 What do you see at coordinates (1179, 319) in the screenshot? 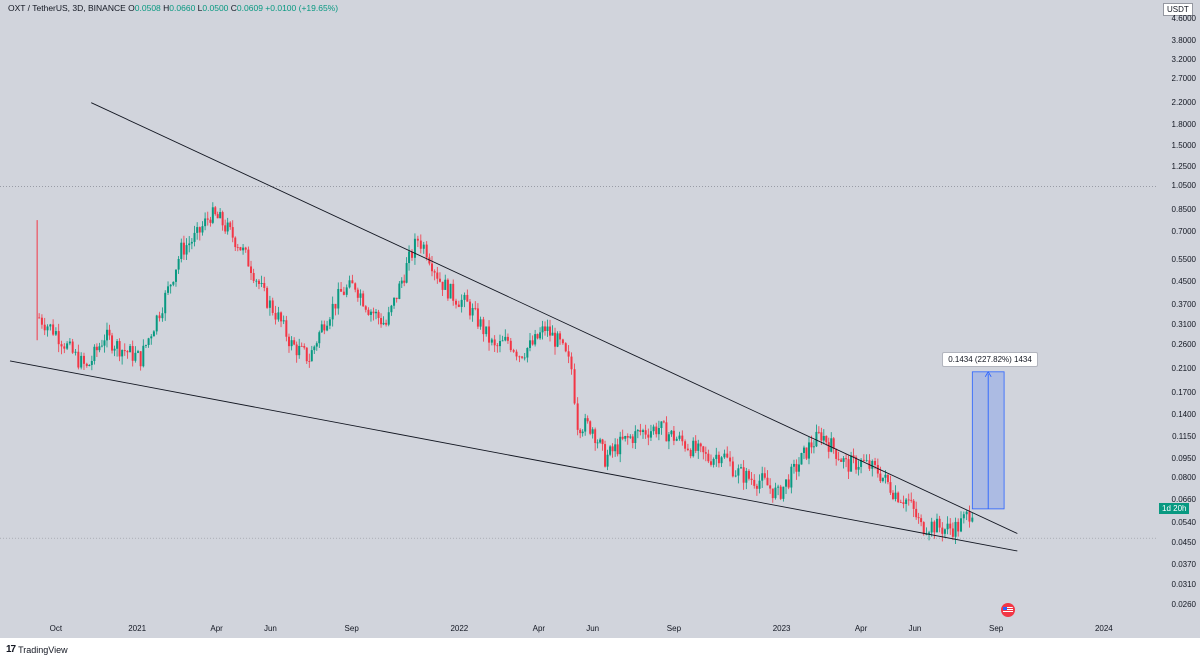
I see `price-axis` at bounding box center [1179, 319].